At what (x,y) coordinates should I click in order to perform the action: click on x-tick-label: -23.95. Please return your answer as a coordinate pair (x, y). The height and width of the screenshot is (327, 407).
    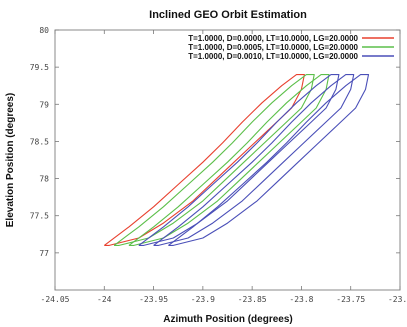
    Looking at the image, I should click on (153, 299).